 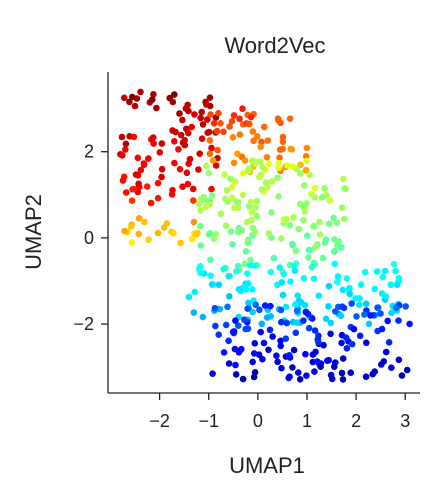 I want to click on x-tick-label: −1, so click(x=208, y=421).